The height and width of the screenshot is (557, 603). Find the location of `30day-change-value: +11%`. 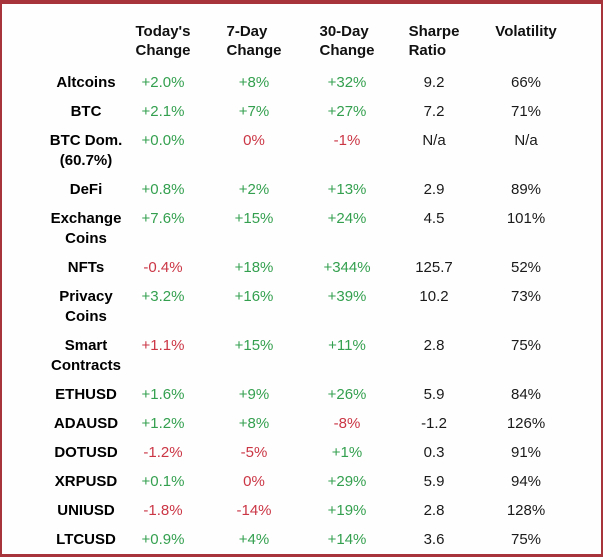

30day-change-value: +11% is located at coordinates (347, 345).